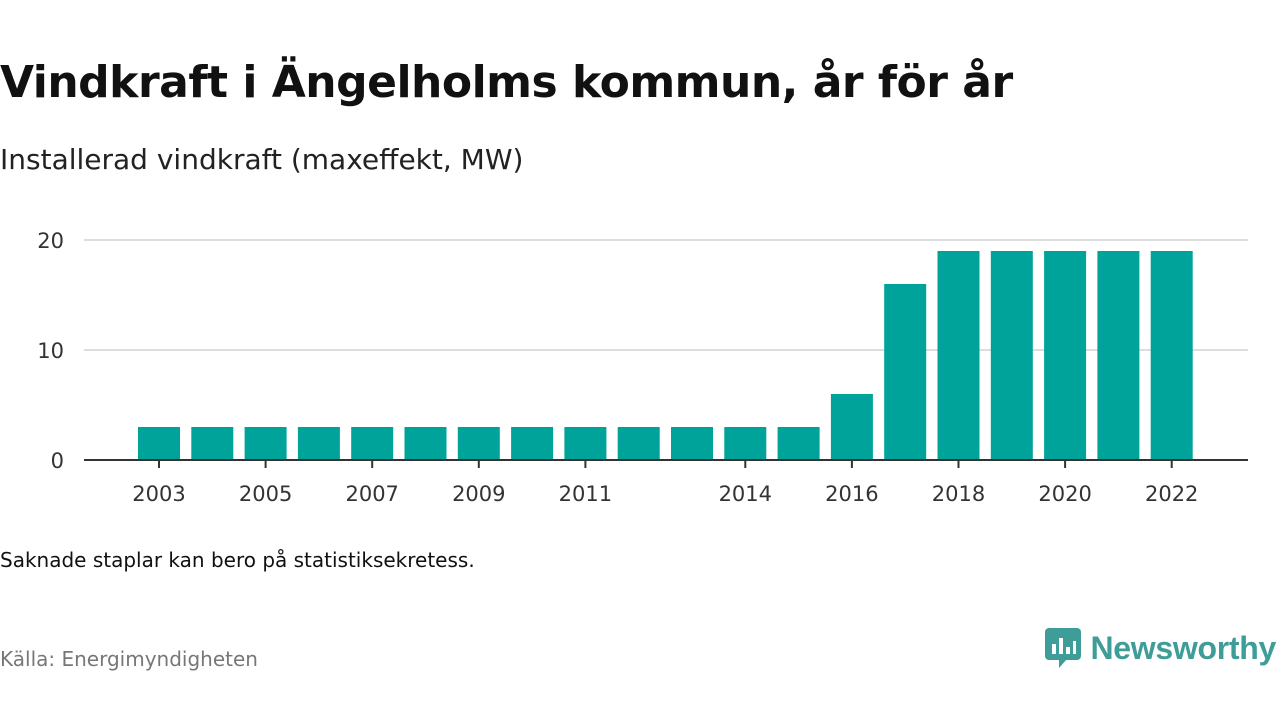  I want to click on y-tick-label: 10, so click(50, 351).